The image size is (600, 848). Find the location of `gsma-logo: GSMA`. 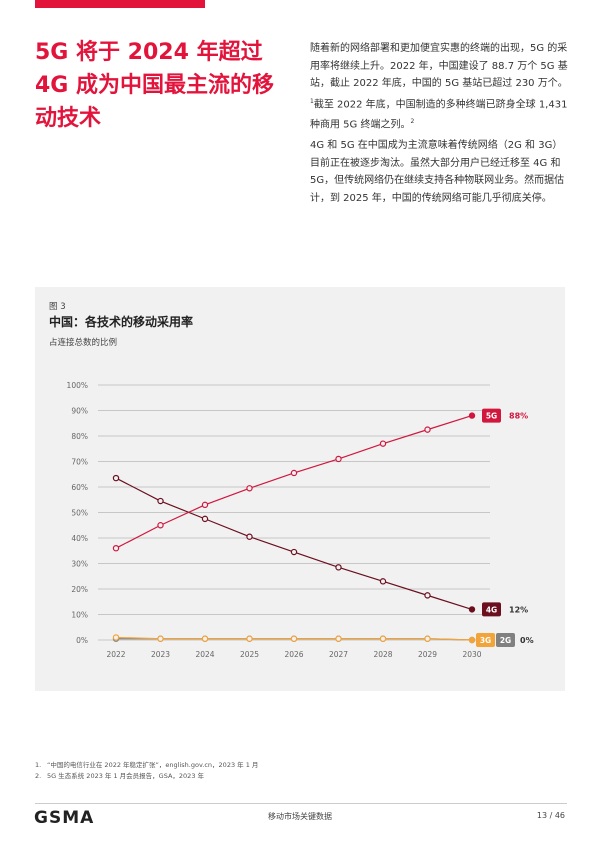

gsma-logo: GSMA is located at coordinates (64, 818).